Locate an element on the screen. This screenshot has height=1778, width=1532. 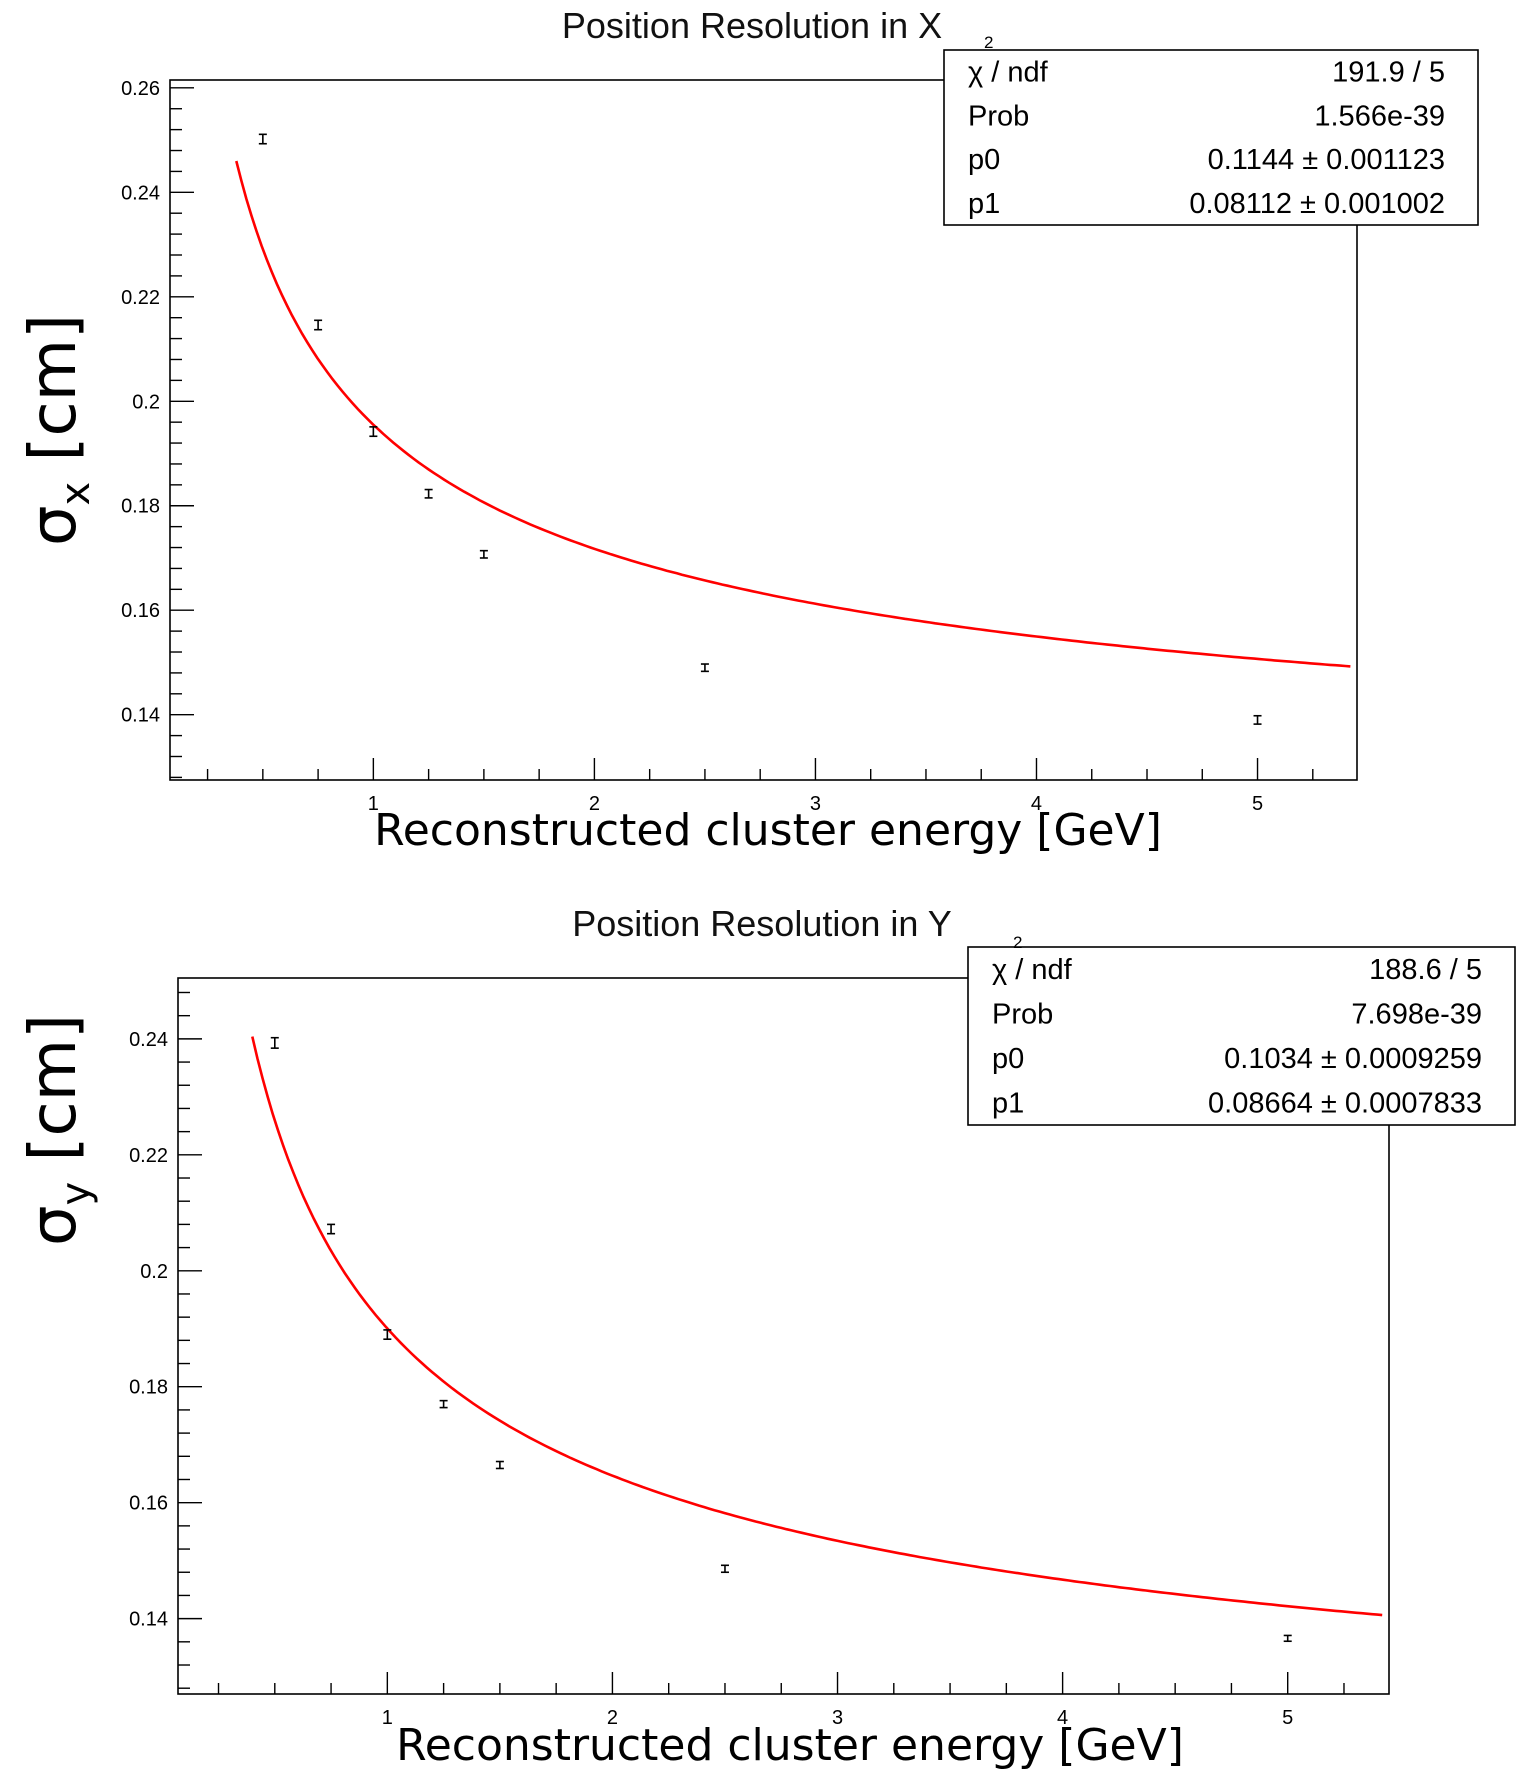
stats-value: 7.698e-39 is located at coordinates (1416, 1015).